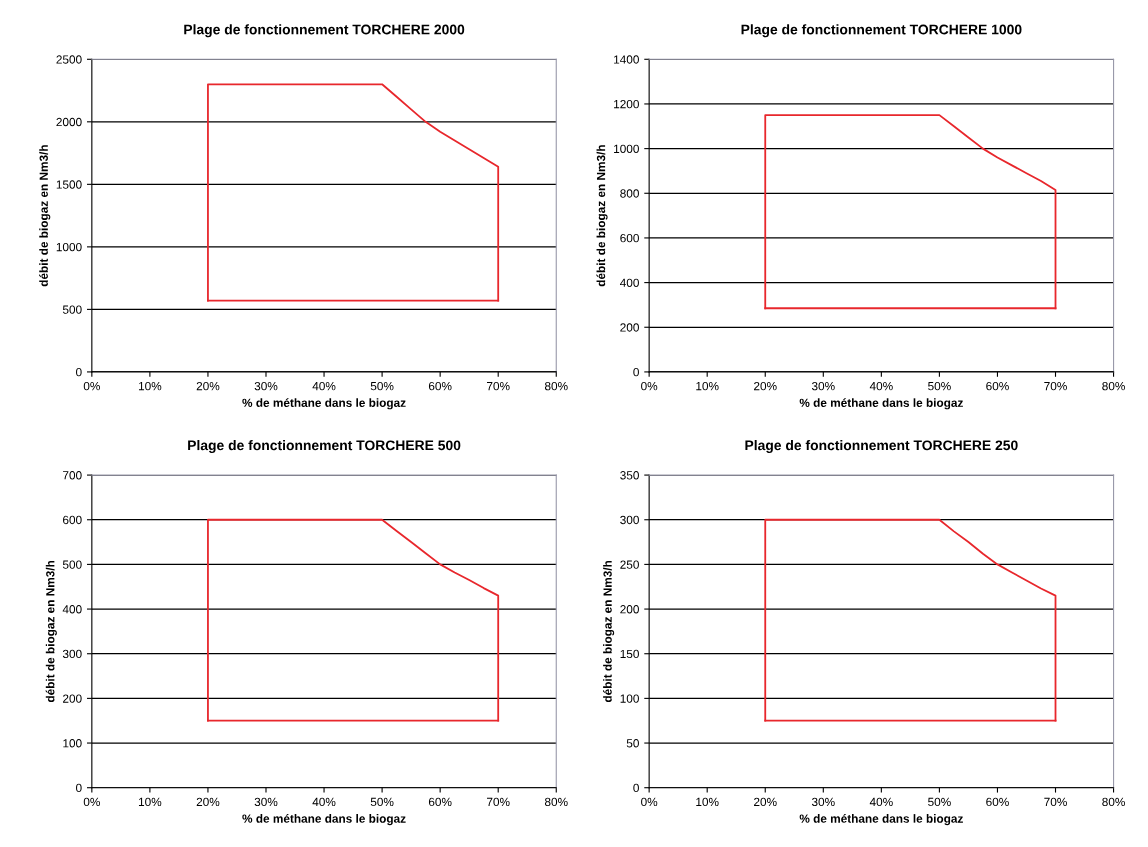  I want to click on y-tick-label: 150, so click(629, 654).